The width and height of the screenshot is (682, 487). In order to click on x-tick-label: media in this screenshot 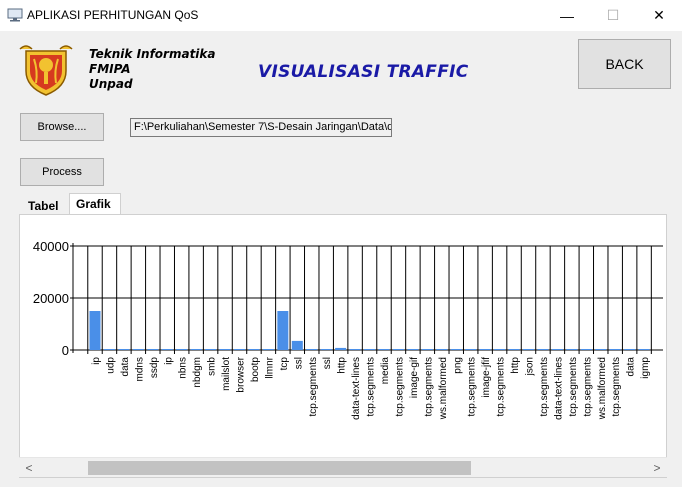, I will do `click(385, 371)`.